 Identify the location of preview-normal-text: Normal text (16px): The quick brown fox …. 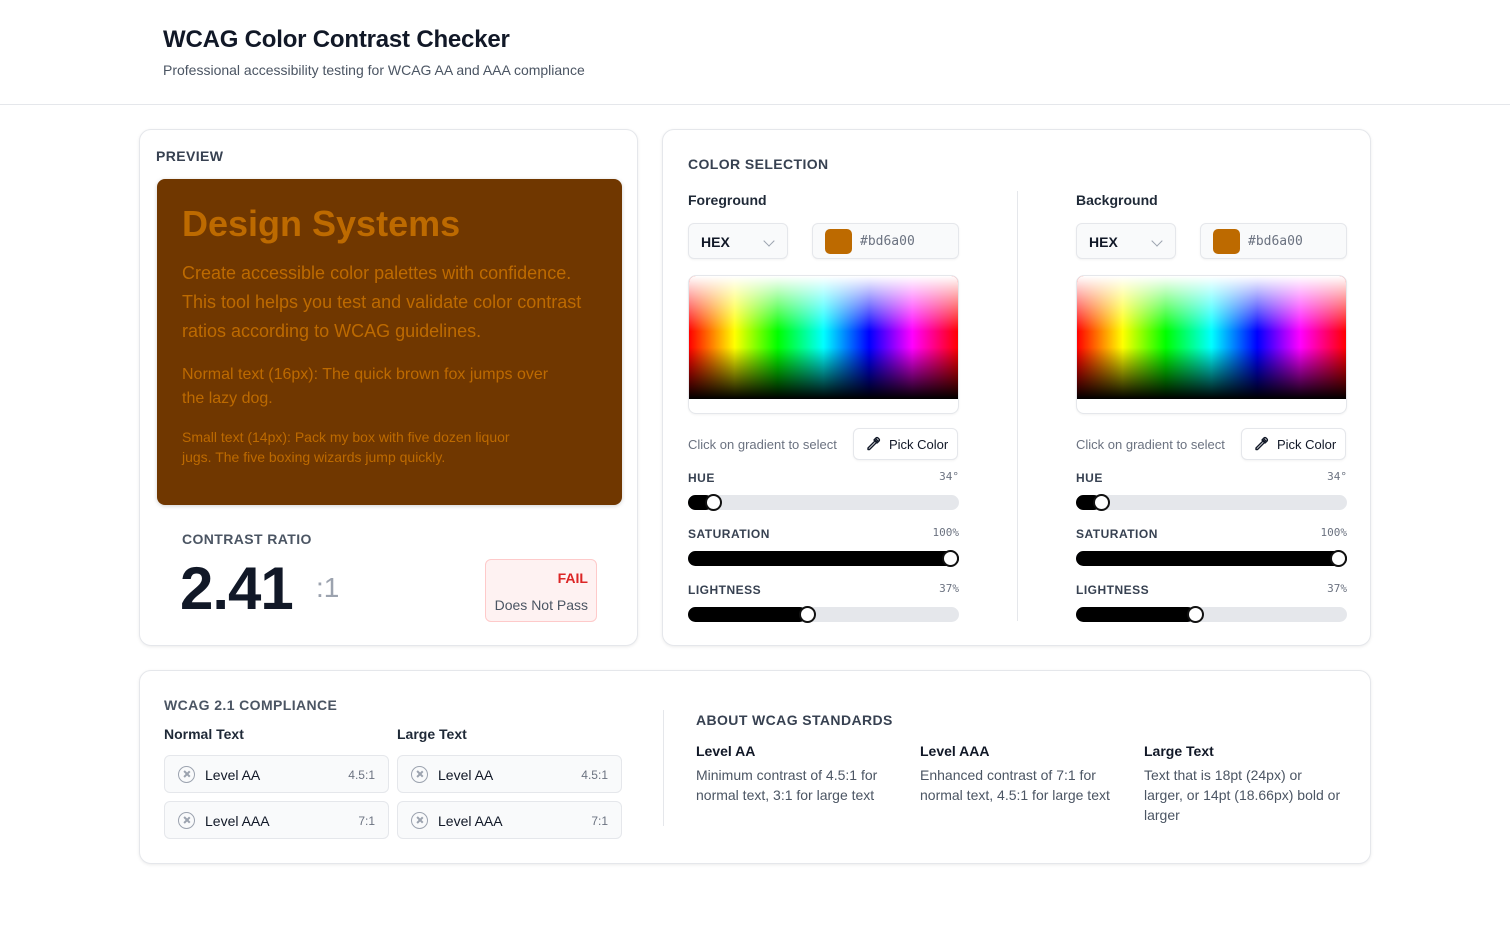
(365, 386).